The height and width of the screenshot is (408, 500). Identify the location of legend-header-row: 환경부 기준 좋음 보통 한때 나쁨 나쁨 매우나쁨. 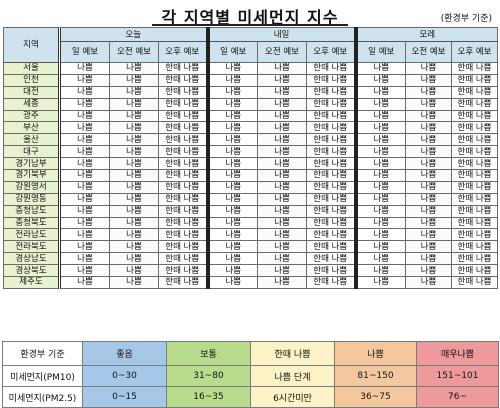
(250, 353).